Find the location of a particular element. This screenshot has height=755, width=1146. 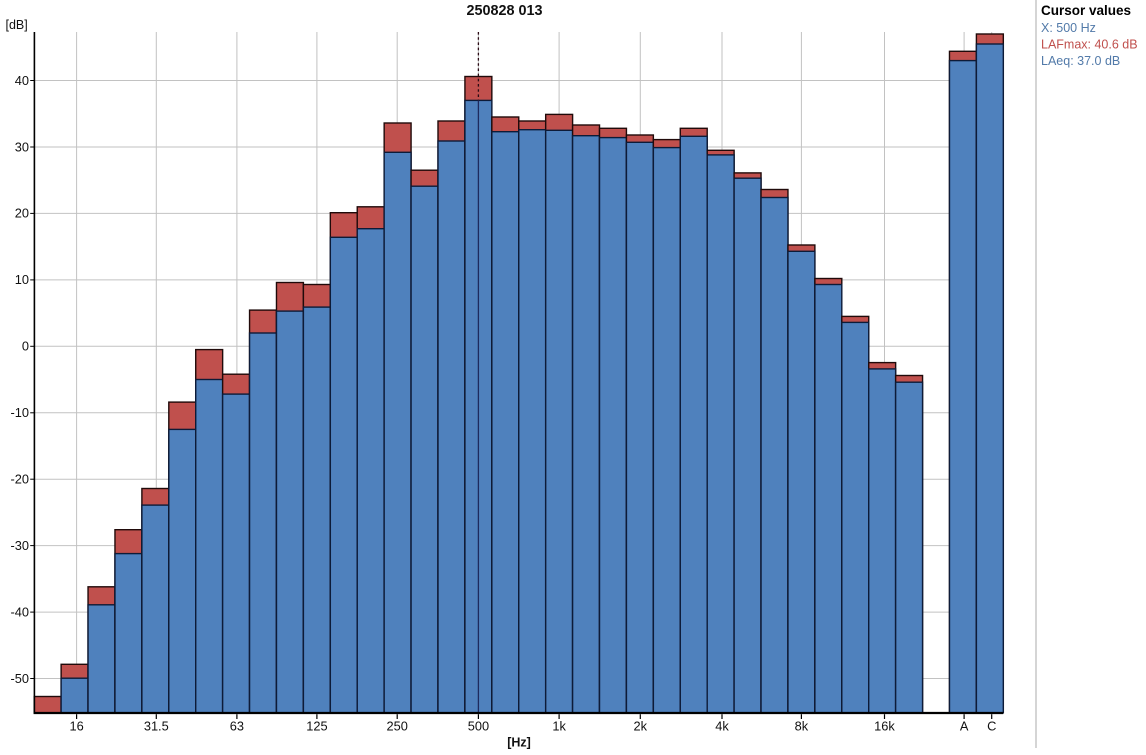

svg-text: 250 is located at coordinates (397, 726).